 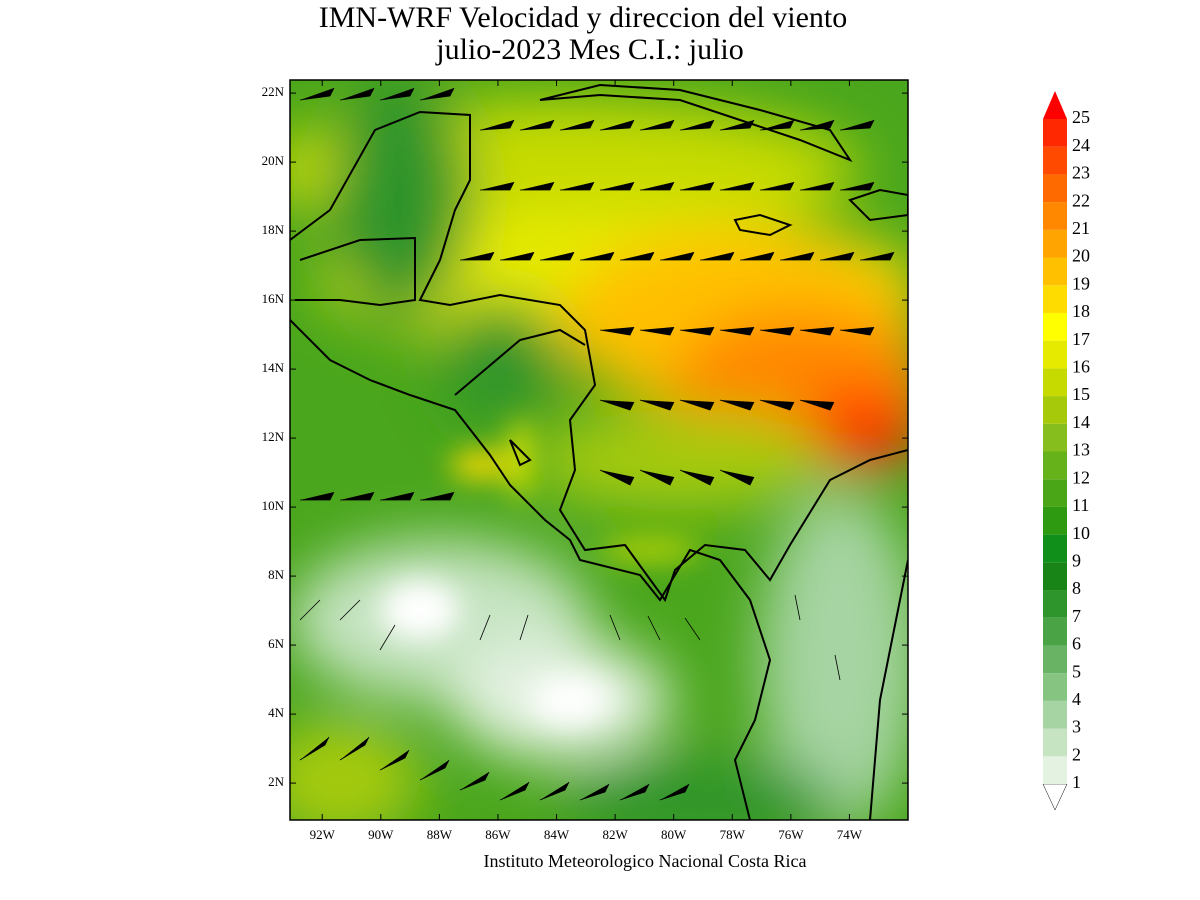 I want to click on colorbar-label: 2, so click(x=1076, y=754).